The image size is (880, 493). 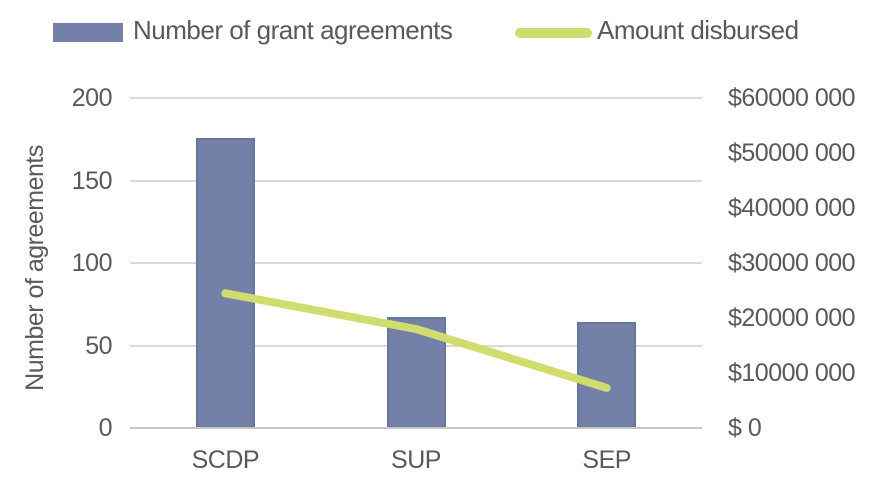 What do you see at coordinates (792, 263) in the screenshot?
I see `right-axis-tick-label: $30000 000` at bounding box center [792, 263].